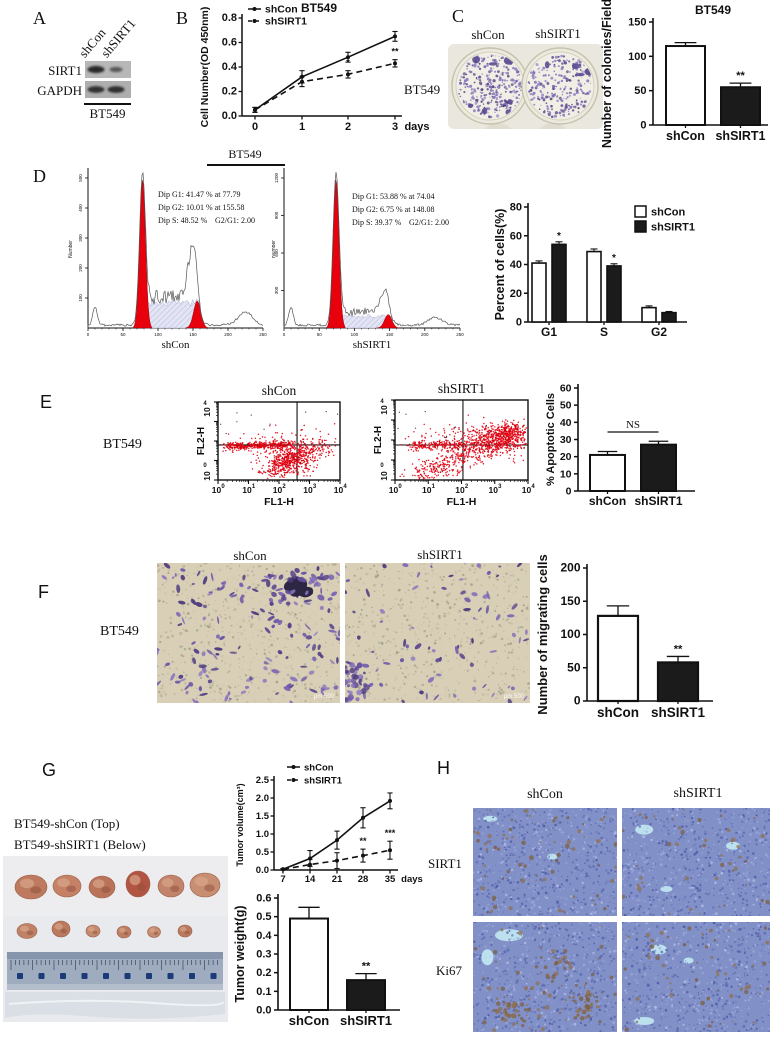  What do you see at coordinates (263, 780) in the screenshot?
I see `y-tick-label: 2.5` at bounding box center [263, 780].